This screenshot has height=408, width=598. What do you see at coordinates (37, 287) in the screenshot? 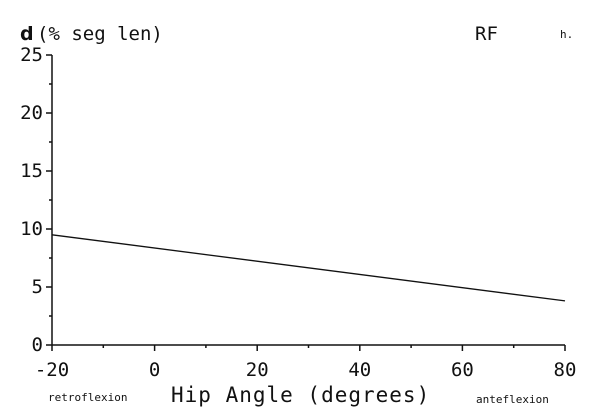
I see `y-tick-label: 5` at bounding box center [37, 287].